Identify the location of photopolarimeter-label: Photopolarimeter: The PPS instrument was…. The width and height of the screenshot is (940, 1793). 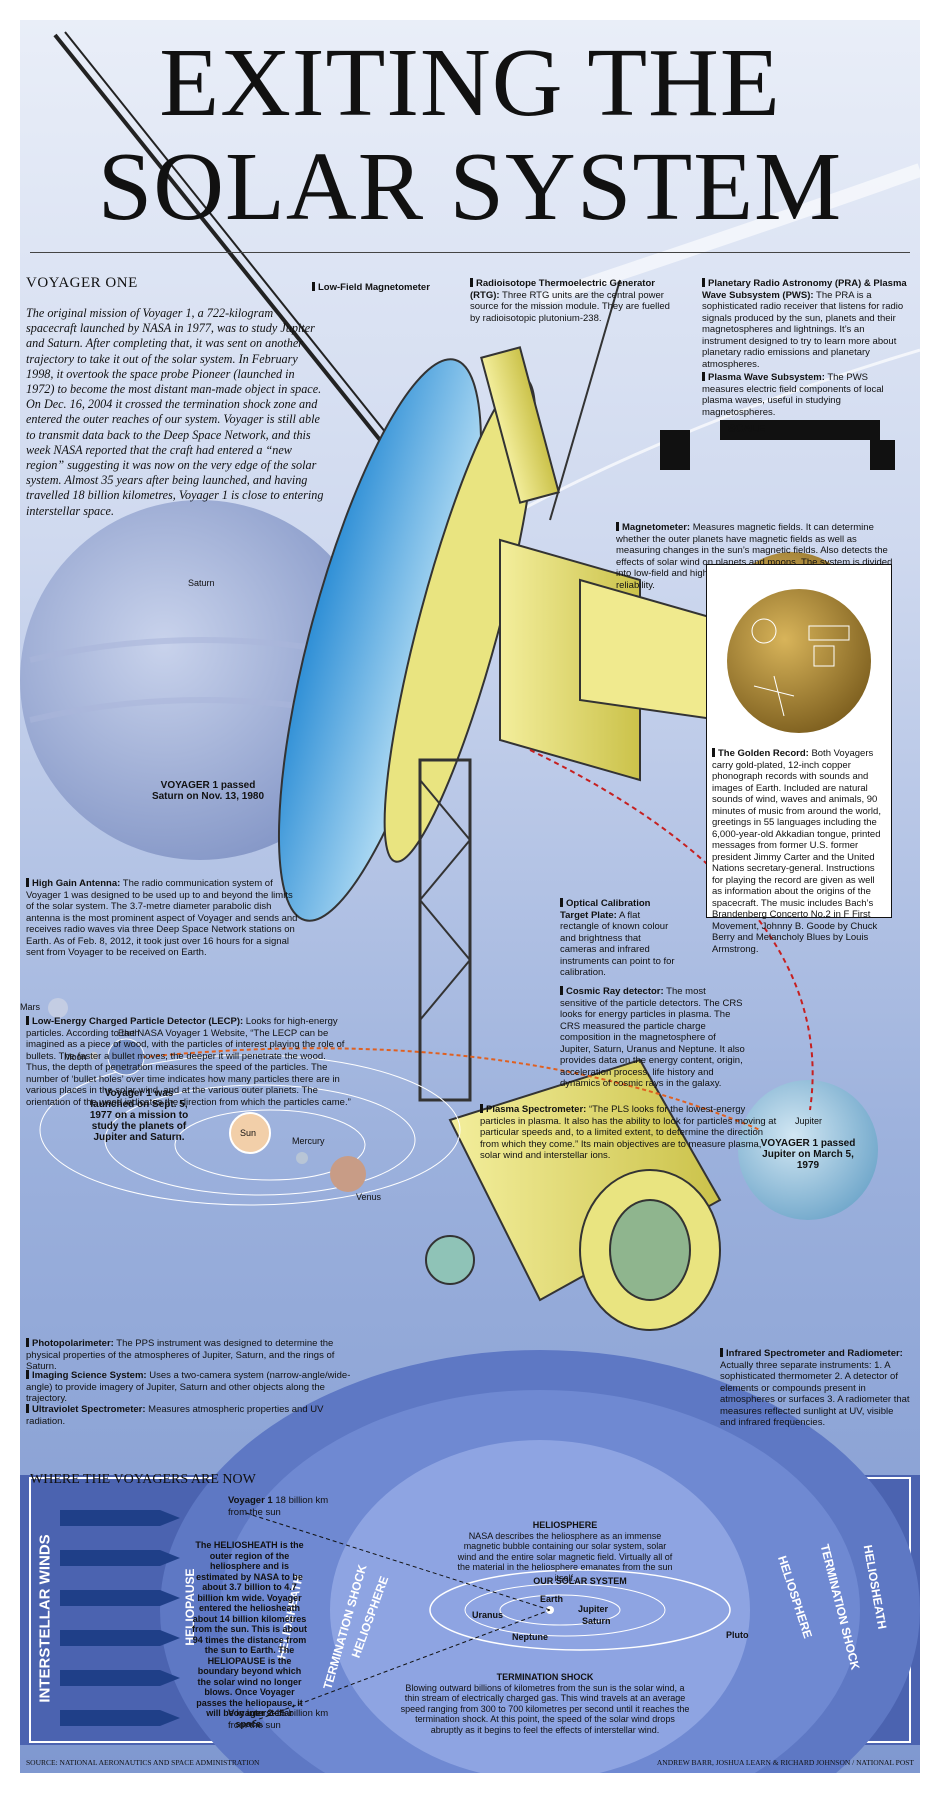
(180, 1355).